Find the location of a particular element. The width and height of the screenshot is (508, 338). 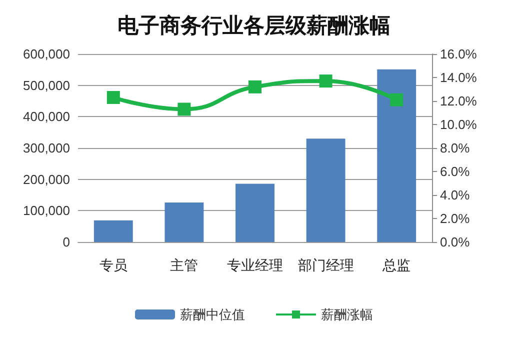

y2-tick-label: 4.0% is located at coordinates (455, 195).